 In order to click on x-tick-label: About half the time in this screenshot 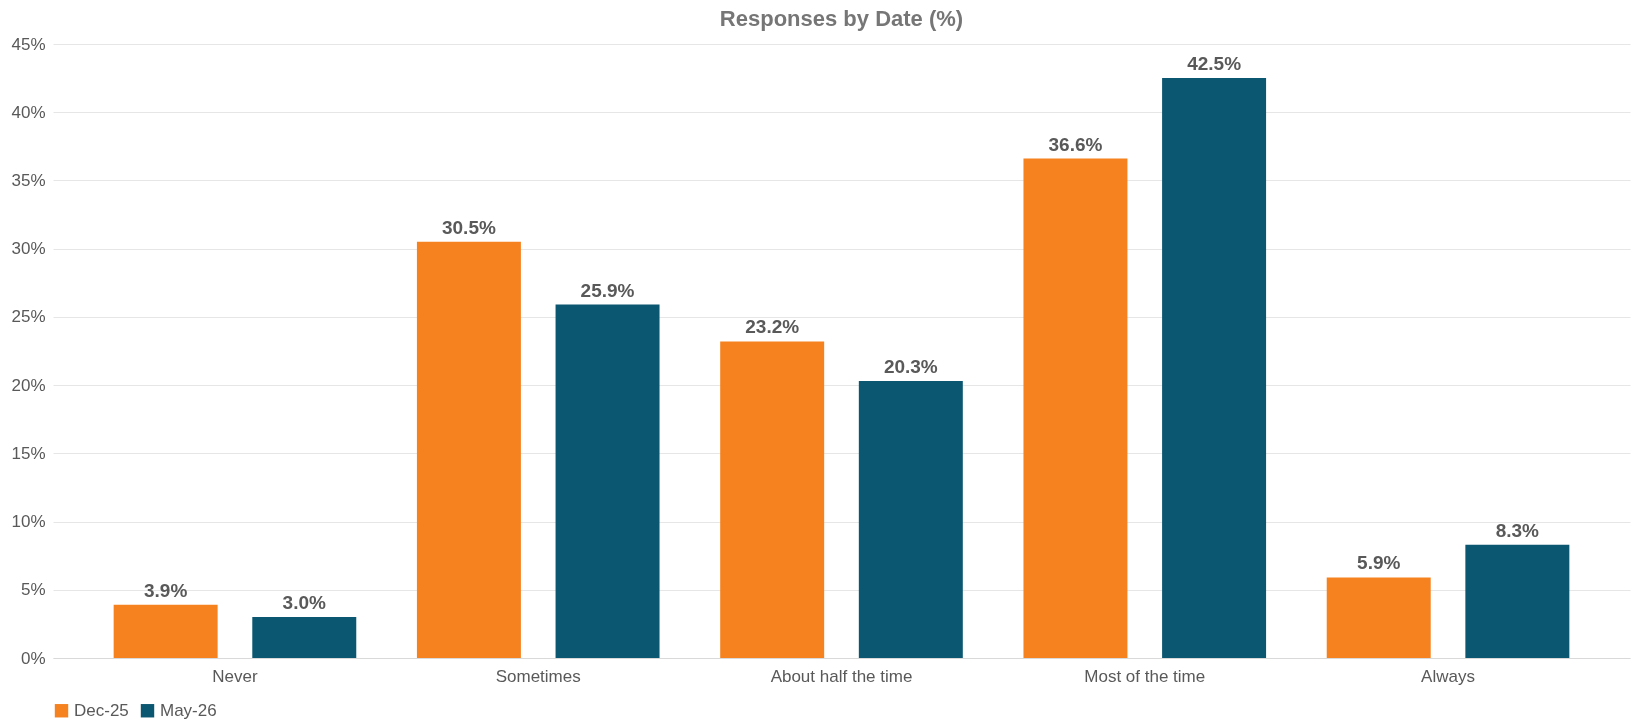, I will do `click(841, 676)`.